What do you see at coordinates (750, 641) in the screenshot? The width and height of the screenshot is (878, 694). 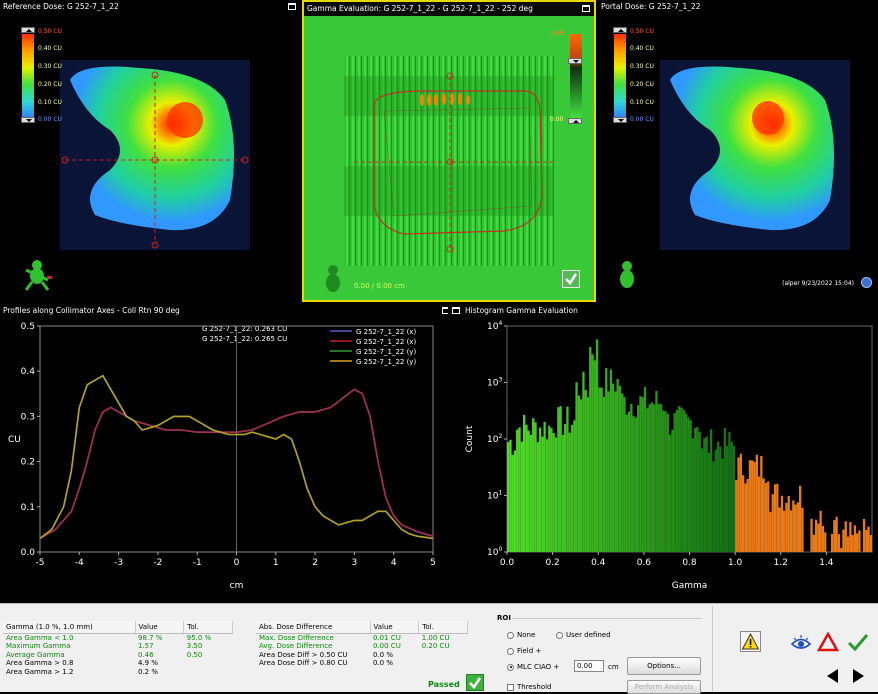 I see `warning-button` at bounding box center [750, 641].